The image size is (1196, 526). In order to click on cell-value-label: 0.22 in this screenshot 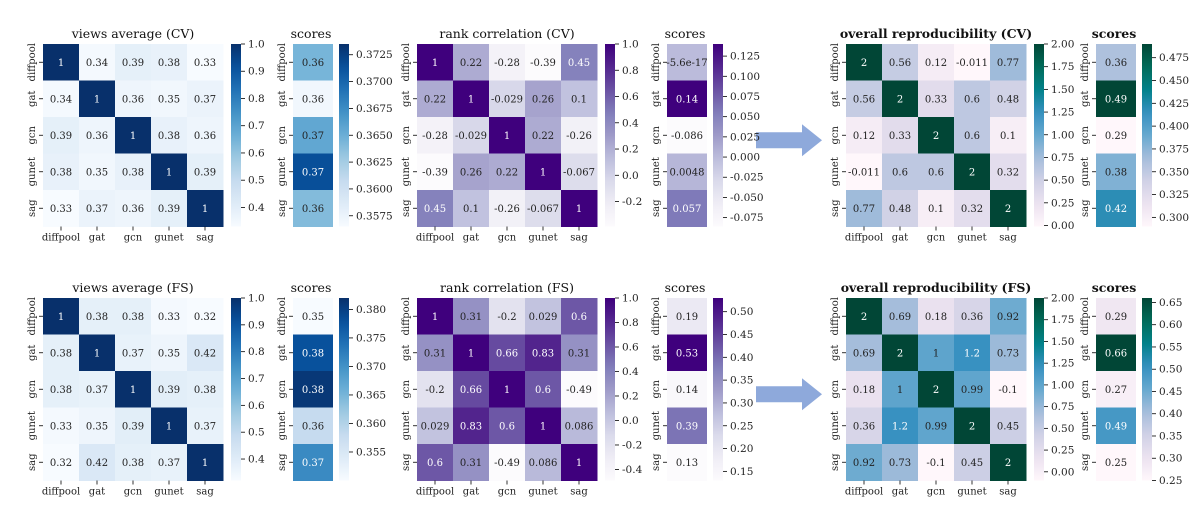, I will do `click(543, 136)`.